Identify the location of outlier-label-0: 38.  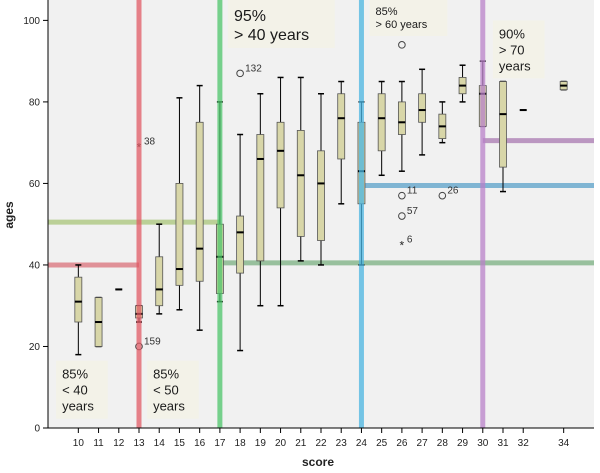
(150, 142).